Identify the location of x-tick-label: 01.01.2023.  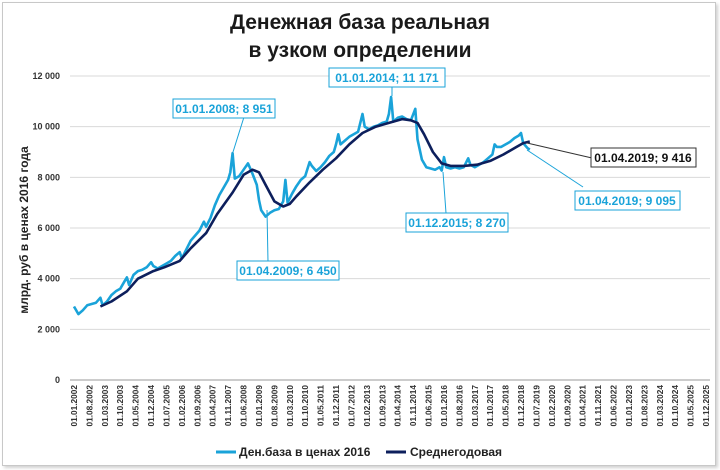
(629, 406).